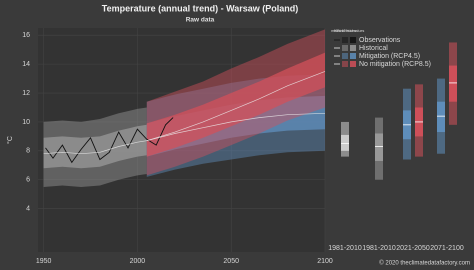 The height and width of the screenshot is (270, 474). What do you see at coordinates (28, 180) in the screenshot?
I see `y-tick-label: 6` at bounding box center [28, 180].